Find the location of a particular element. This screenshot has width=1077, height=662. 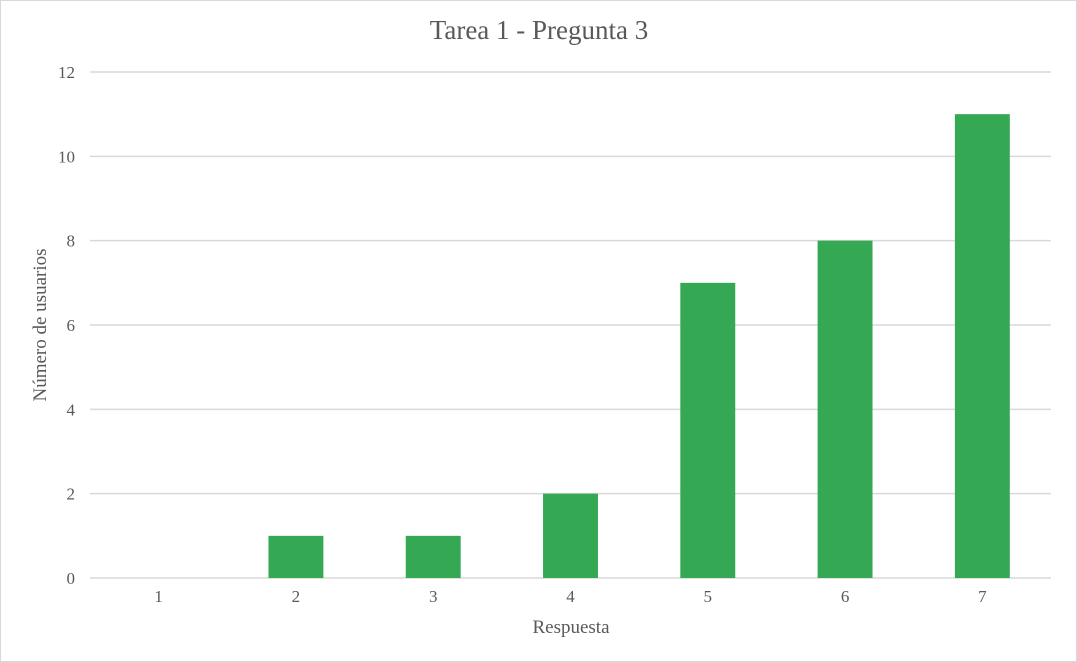

y-tick-label: 10 is located at coordinates (66, 156).